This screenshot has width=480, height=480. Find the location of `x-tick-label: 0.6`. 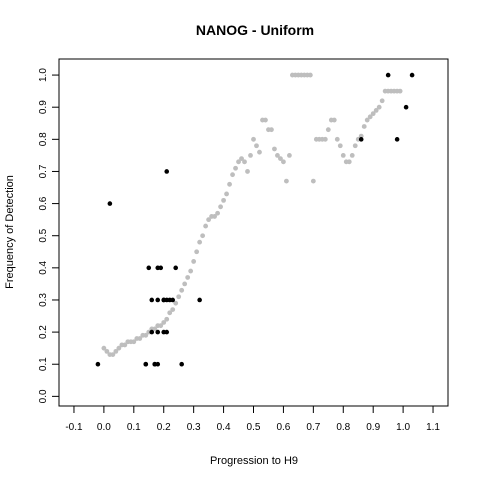

x-tick-label: 0.6 is located at coordinates (283, 427).